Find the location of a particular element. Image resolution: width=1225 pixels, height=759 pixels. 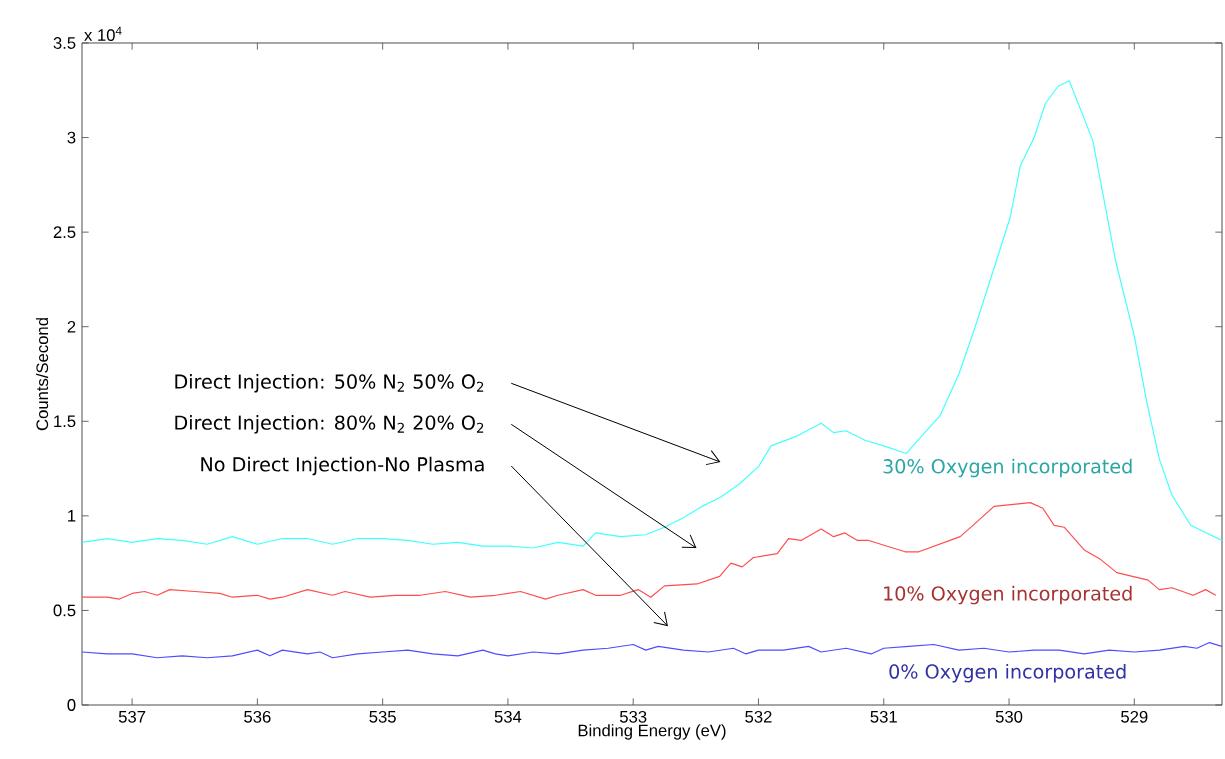

x-tick-label: 533 is located at coordinates (633, 716).